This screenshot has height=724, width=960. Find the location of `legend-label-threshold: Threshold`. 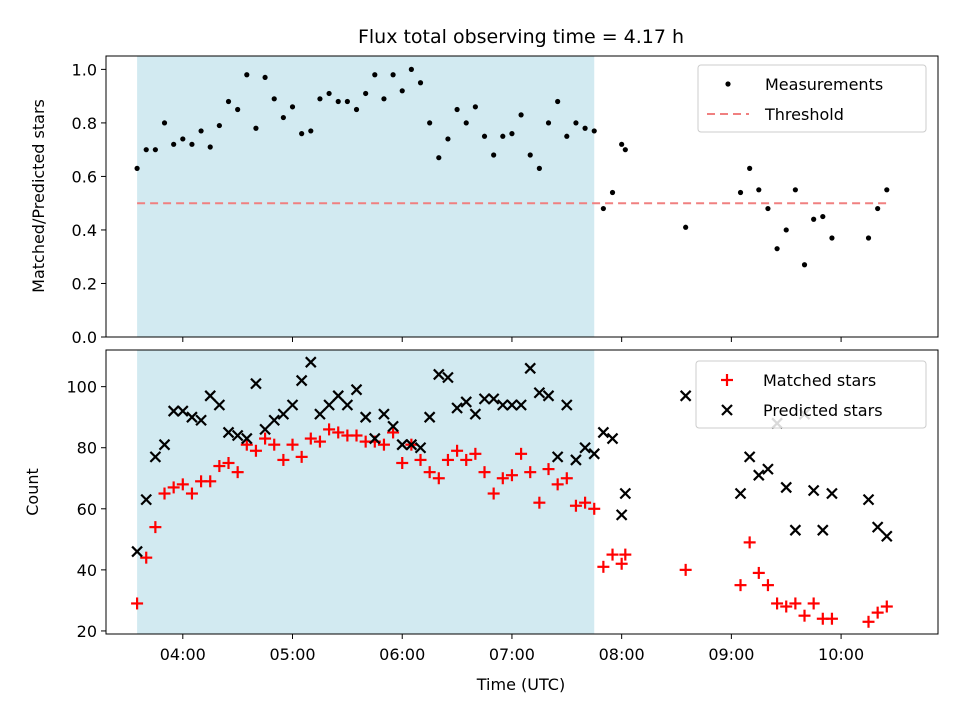

legend-label-threshold: Threshold is located at coordinates (804, 114).